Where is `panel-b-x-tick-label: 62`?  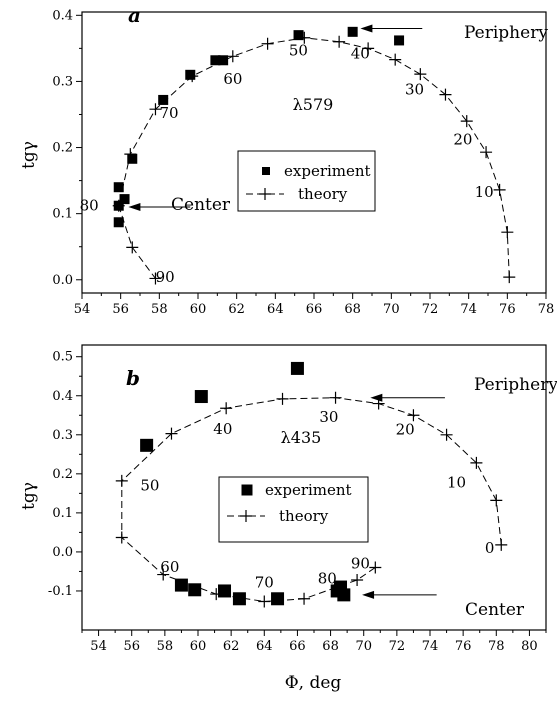
panel-b-x-tick-label: 62 is located at coordinates (231, 646).